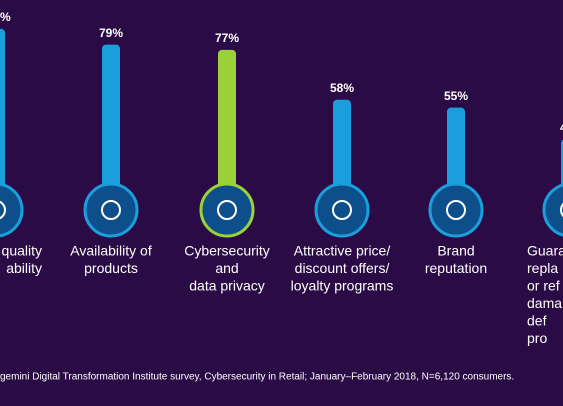  What do you see at coordinates (561, 127) in the screenshot?
I see `value-label: 4` at bounding box center [561, 127].